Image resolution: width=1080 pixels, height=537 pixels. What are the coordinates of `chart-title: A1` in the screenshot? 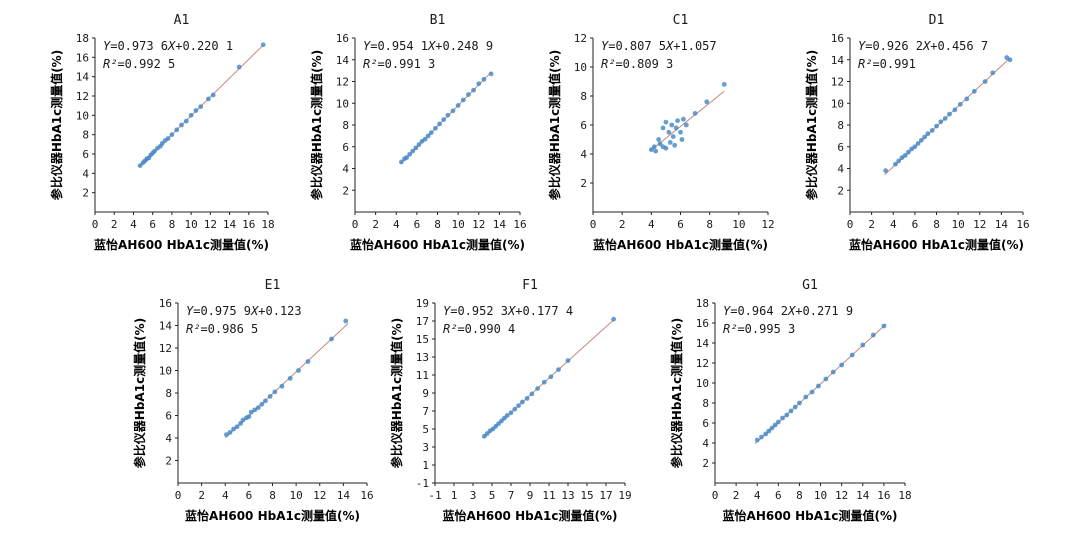 It's located at (182, 20).